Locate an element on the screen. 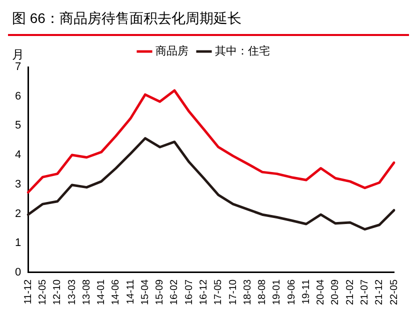  x-tick-label: 18-08 is located at coordinates (262, 291).